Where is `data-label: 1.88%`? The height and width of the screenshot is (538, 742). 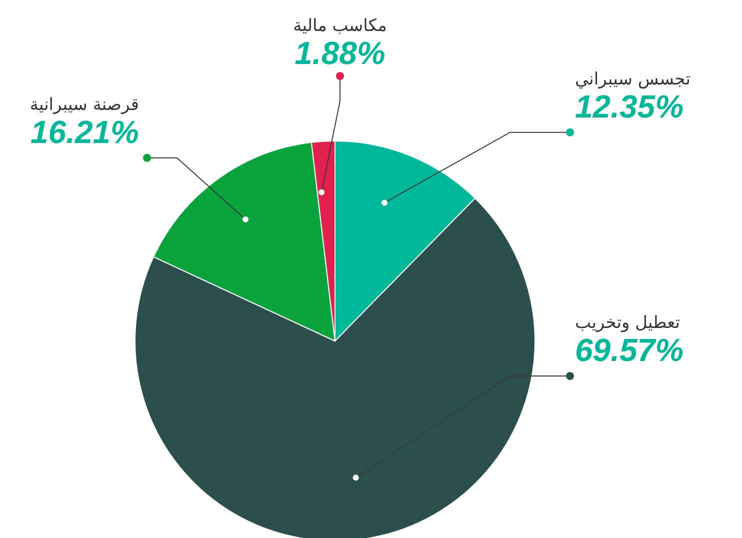
data-label: 1.88% is located at coordinates (340, 53).